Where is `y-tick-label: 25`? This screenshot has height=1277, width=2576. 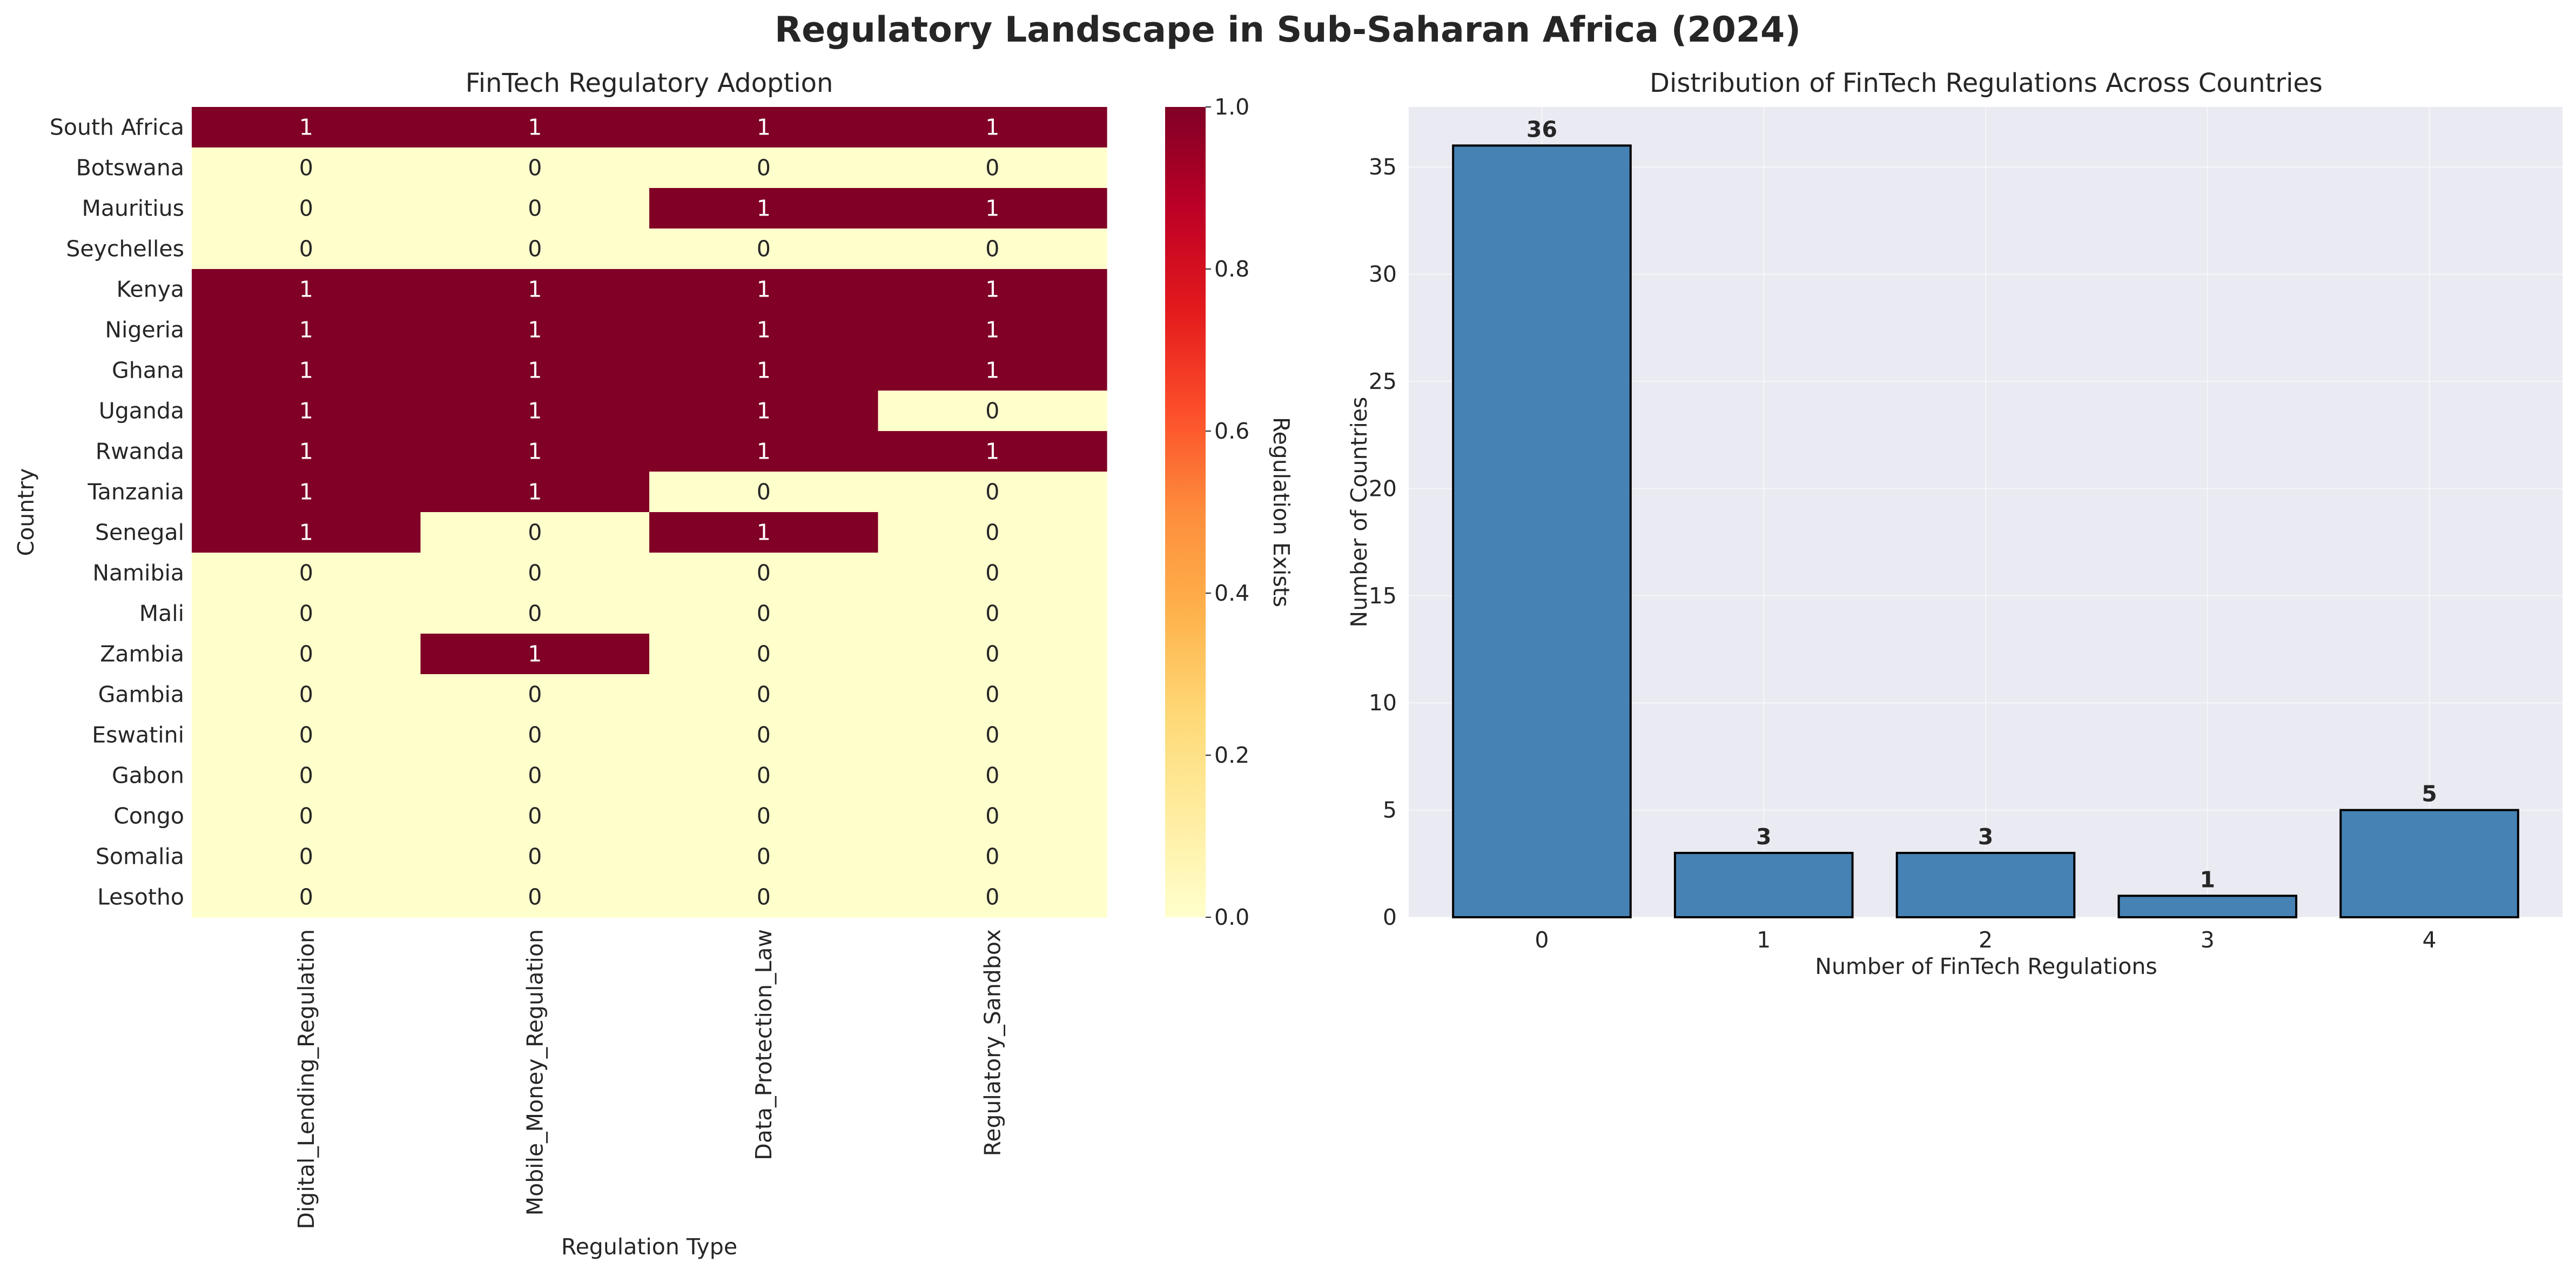
y-tick-label: 25 is located at coordinates (1383, 381).